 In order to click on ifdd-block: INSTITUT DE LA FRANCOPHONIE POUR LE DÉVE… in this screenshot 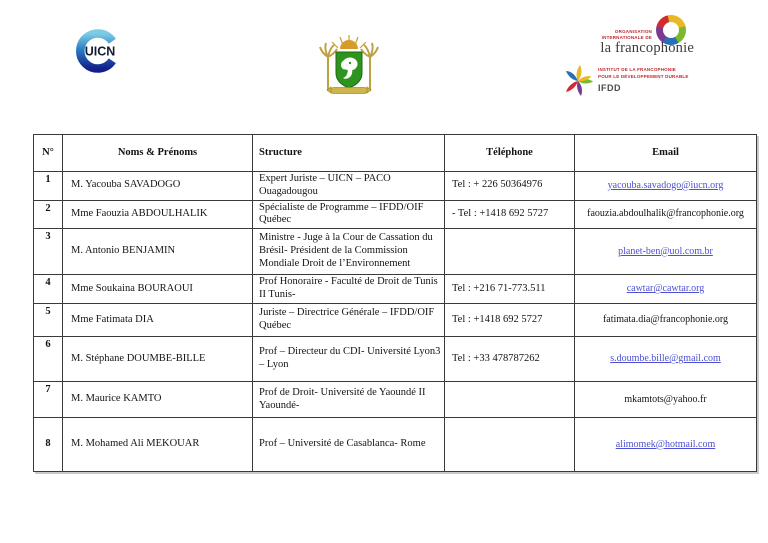, I will do `click(630, 82)`.